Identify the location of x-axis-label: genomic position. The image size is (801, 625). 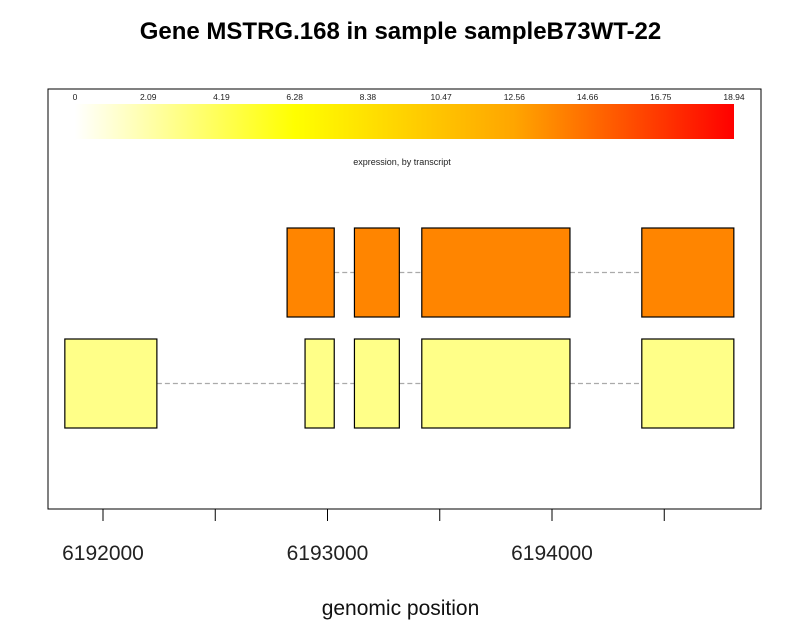
(400, 608).